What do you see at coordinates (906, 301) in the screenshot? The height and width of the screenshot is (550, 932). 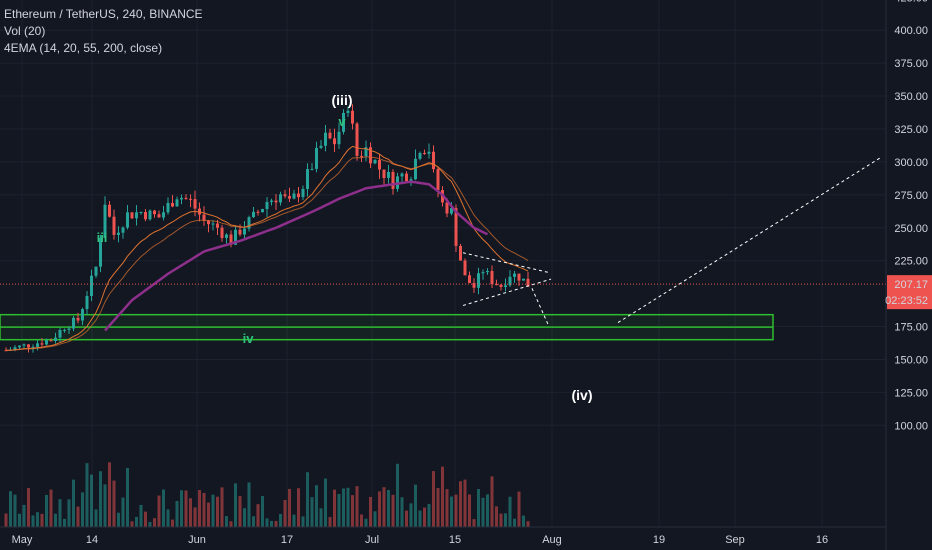 I see `countdown-label: 02:23:52` at bounding box center [906, 301].